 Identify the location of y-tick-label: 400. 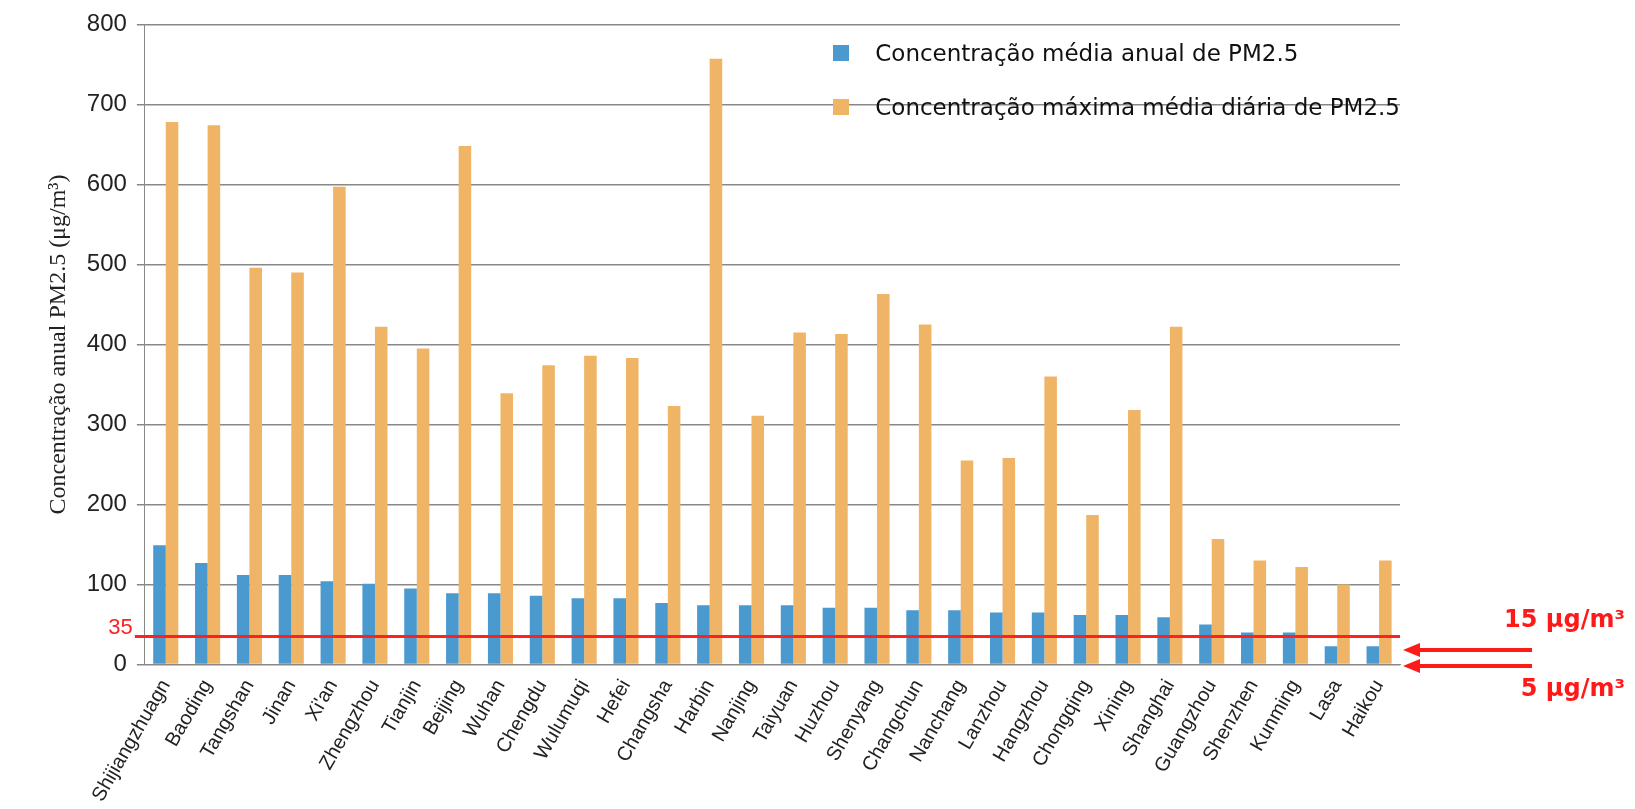
(106, 343).